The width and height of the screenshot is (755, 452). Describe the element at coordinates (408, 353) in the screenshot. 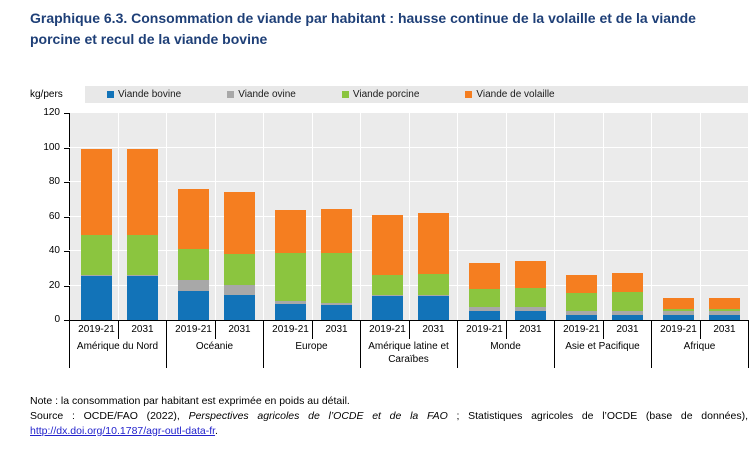

I see `x-group-label-amerique-latine-et-caraibes: Amérique latine et Caraïbes` at that location.